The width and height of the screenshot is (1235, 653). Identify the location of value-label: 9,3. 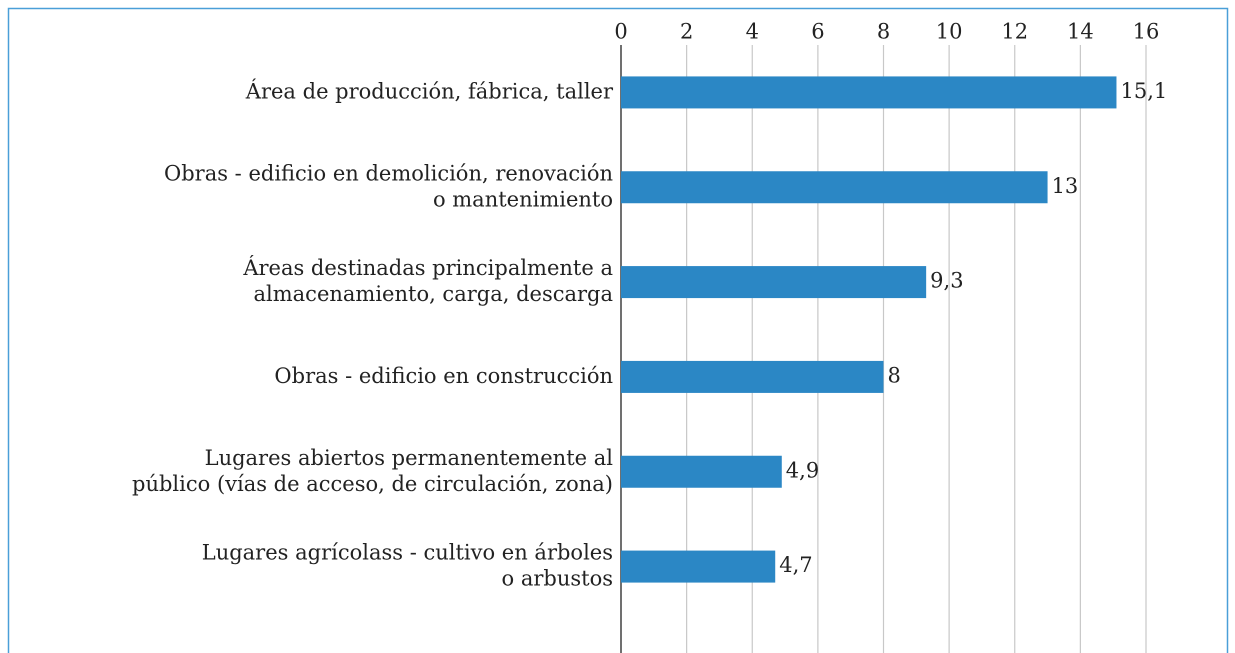
(946, 281).